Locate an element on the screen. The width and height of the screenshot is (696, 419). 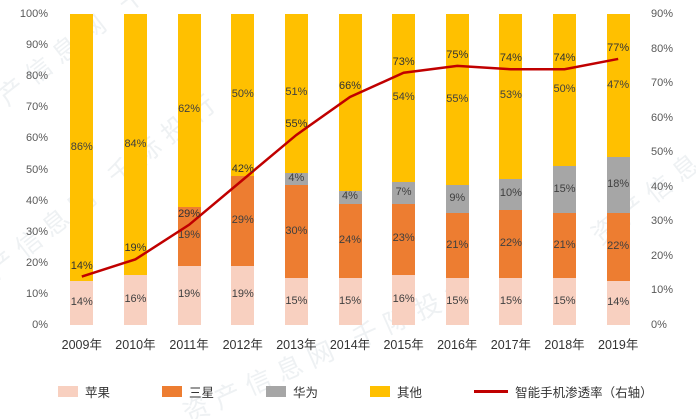
bar-label-huawei: 15% is located at coordinates (564, 188).